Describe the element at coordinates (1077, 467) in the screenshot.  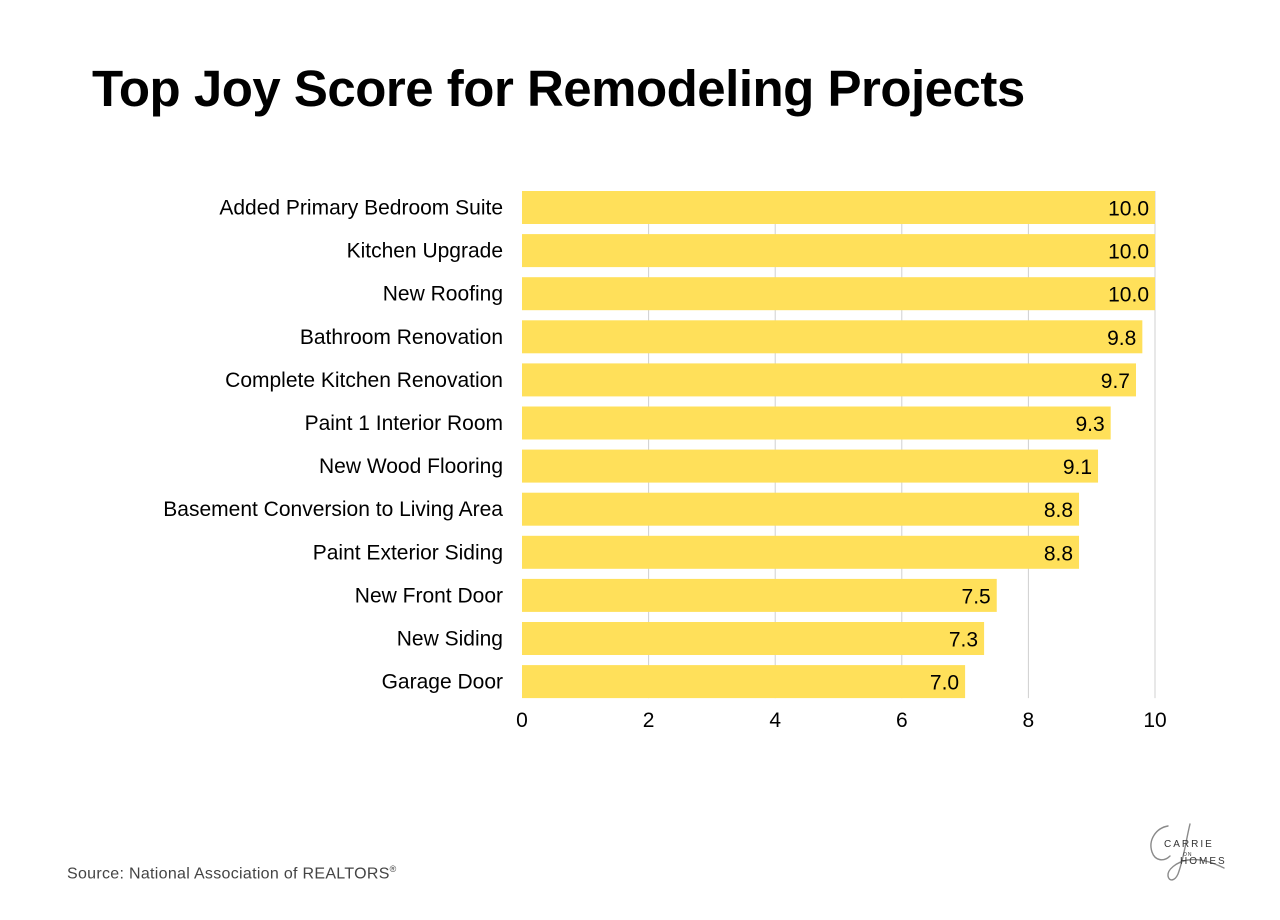
I see `data-label: 9.1` at that location.